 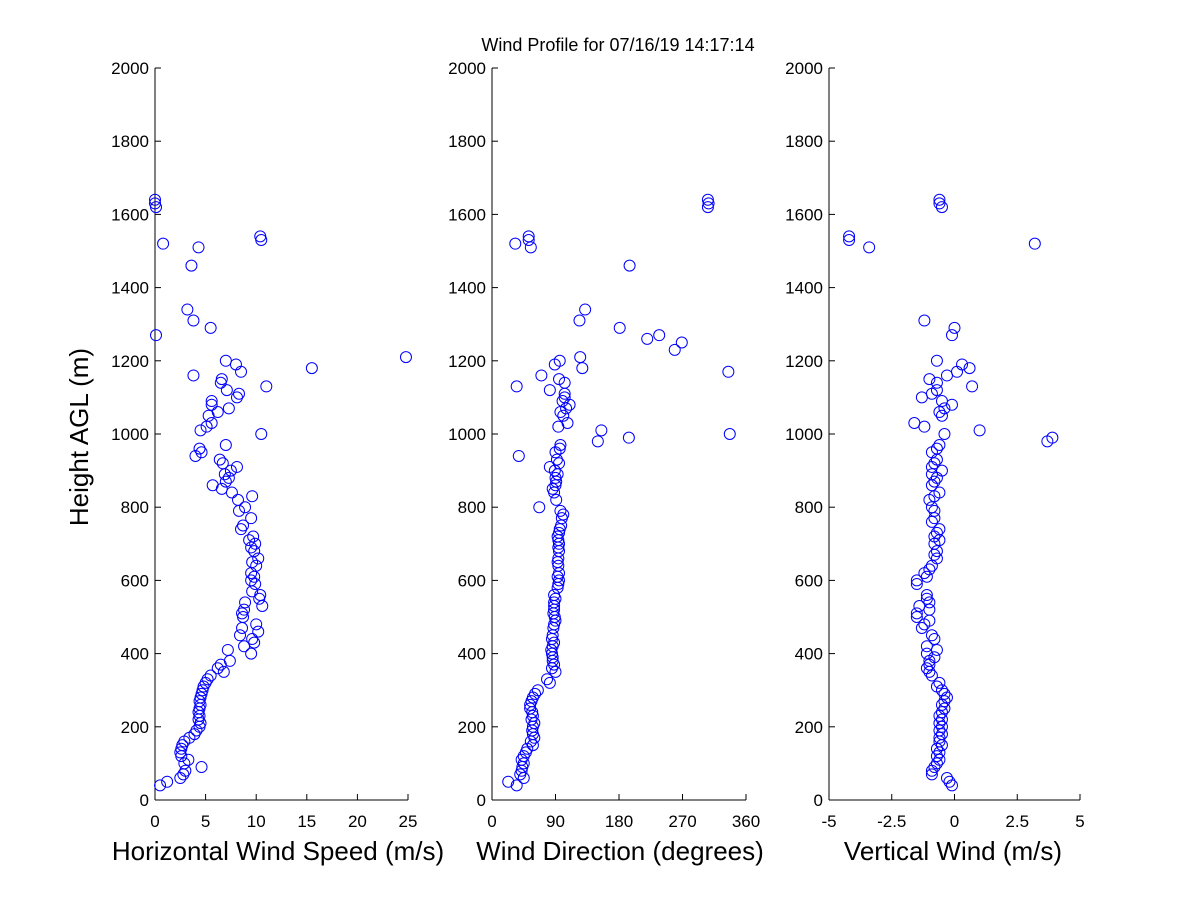 I want to click on y-tick-label: 1400, so click(x=804, y=288).